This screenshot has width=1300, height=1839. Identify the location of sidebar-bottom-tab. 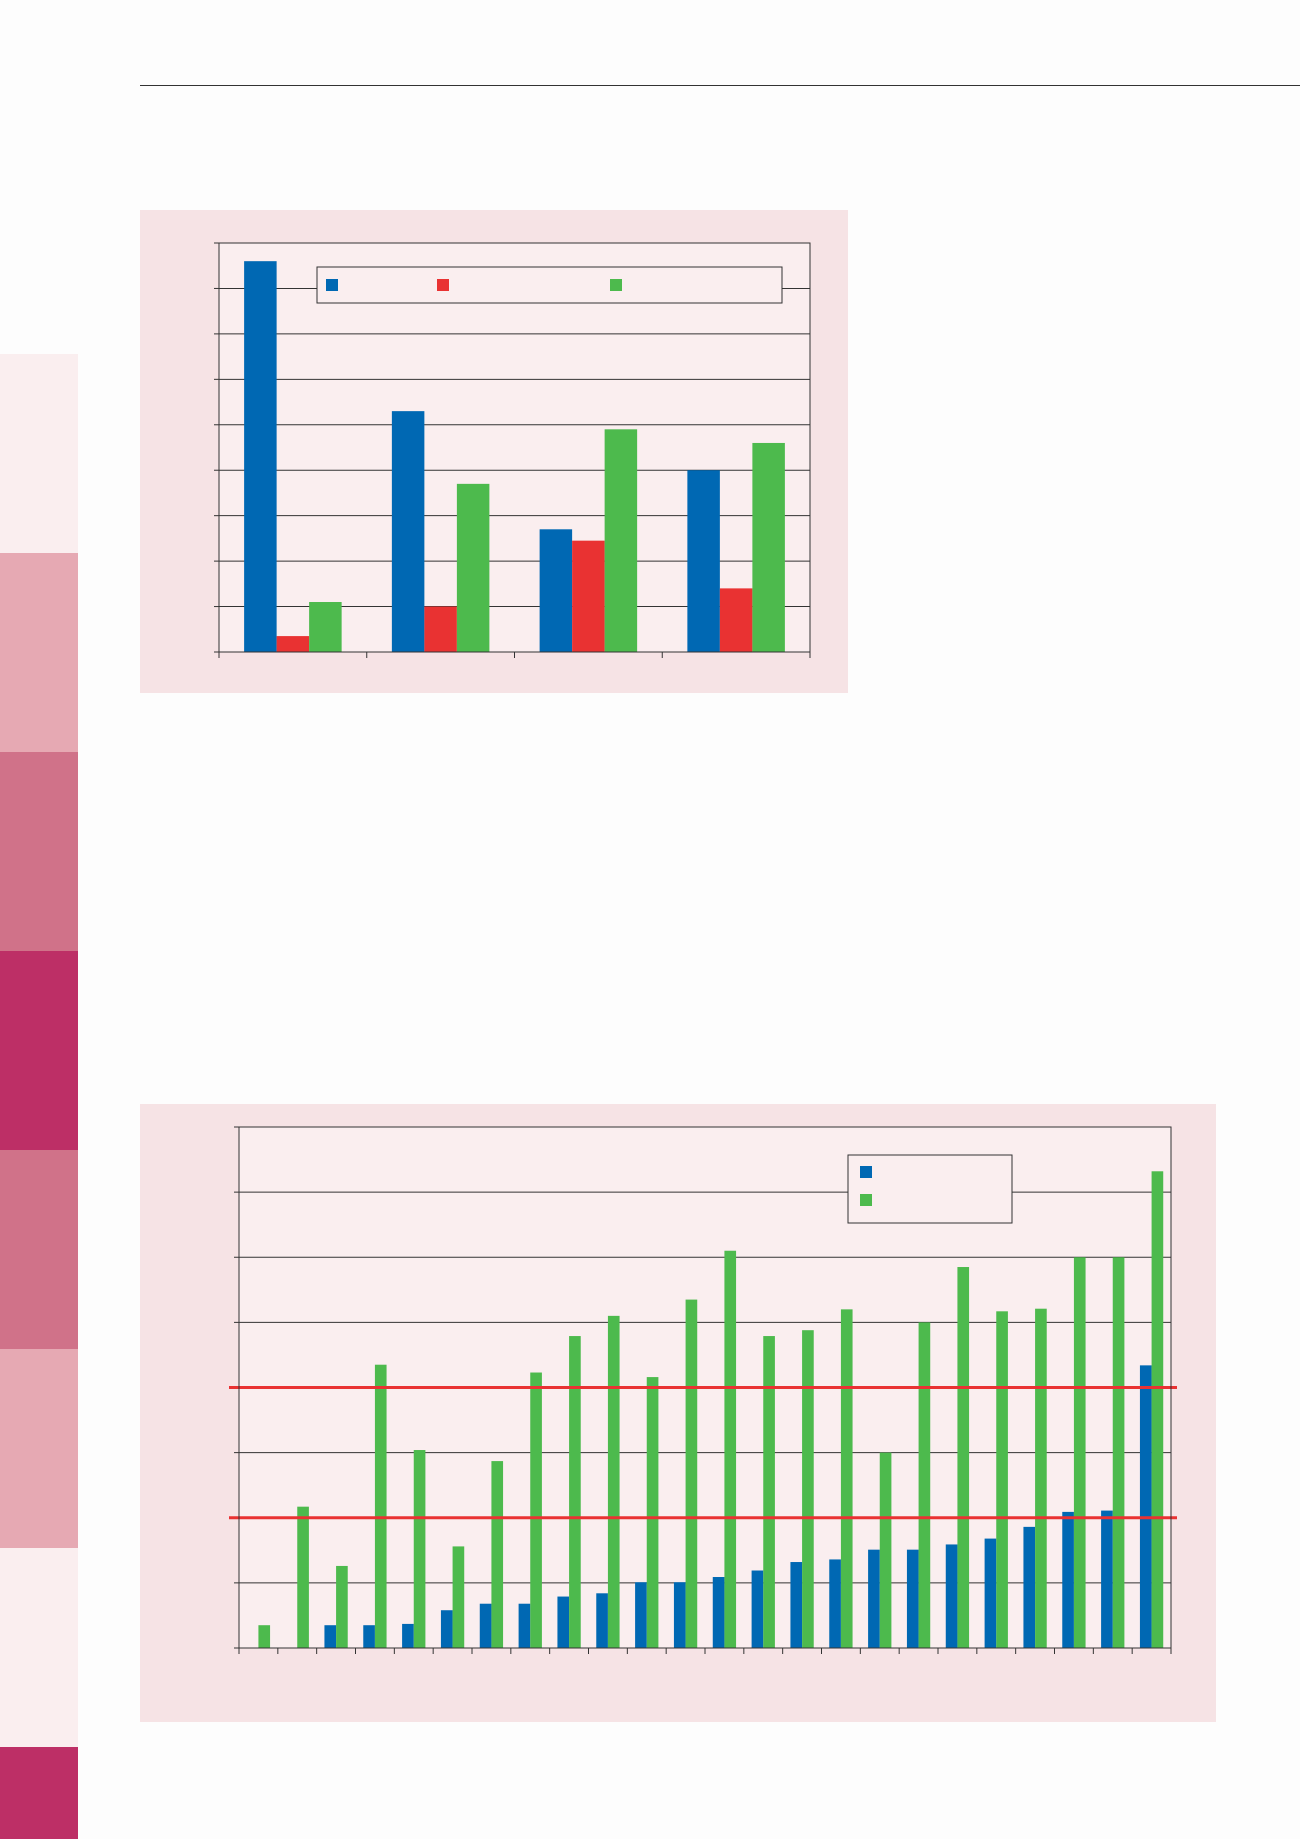
(39, 1793).